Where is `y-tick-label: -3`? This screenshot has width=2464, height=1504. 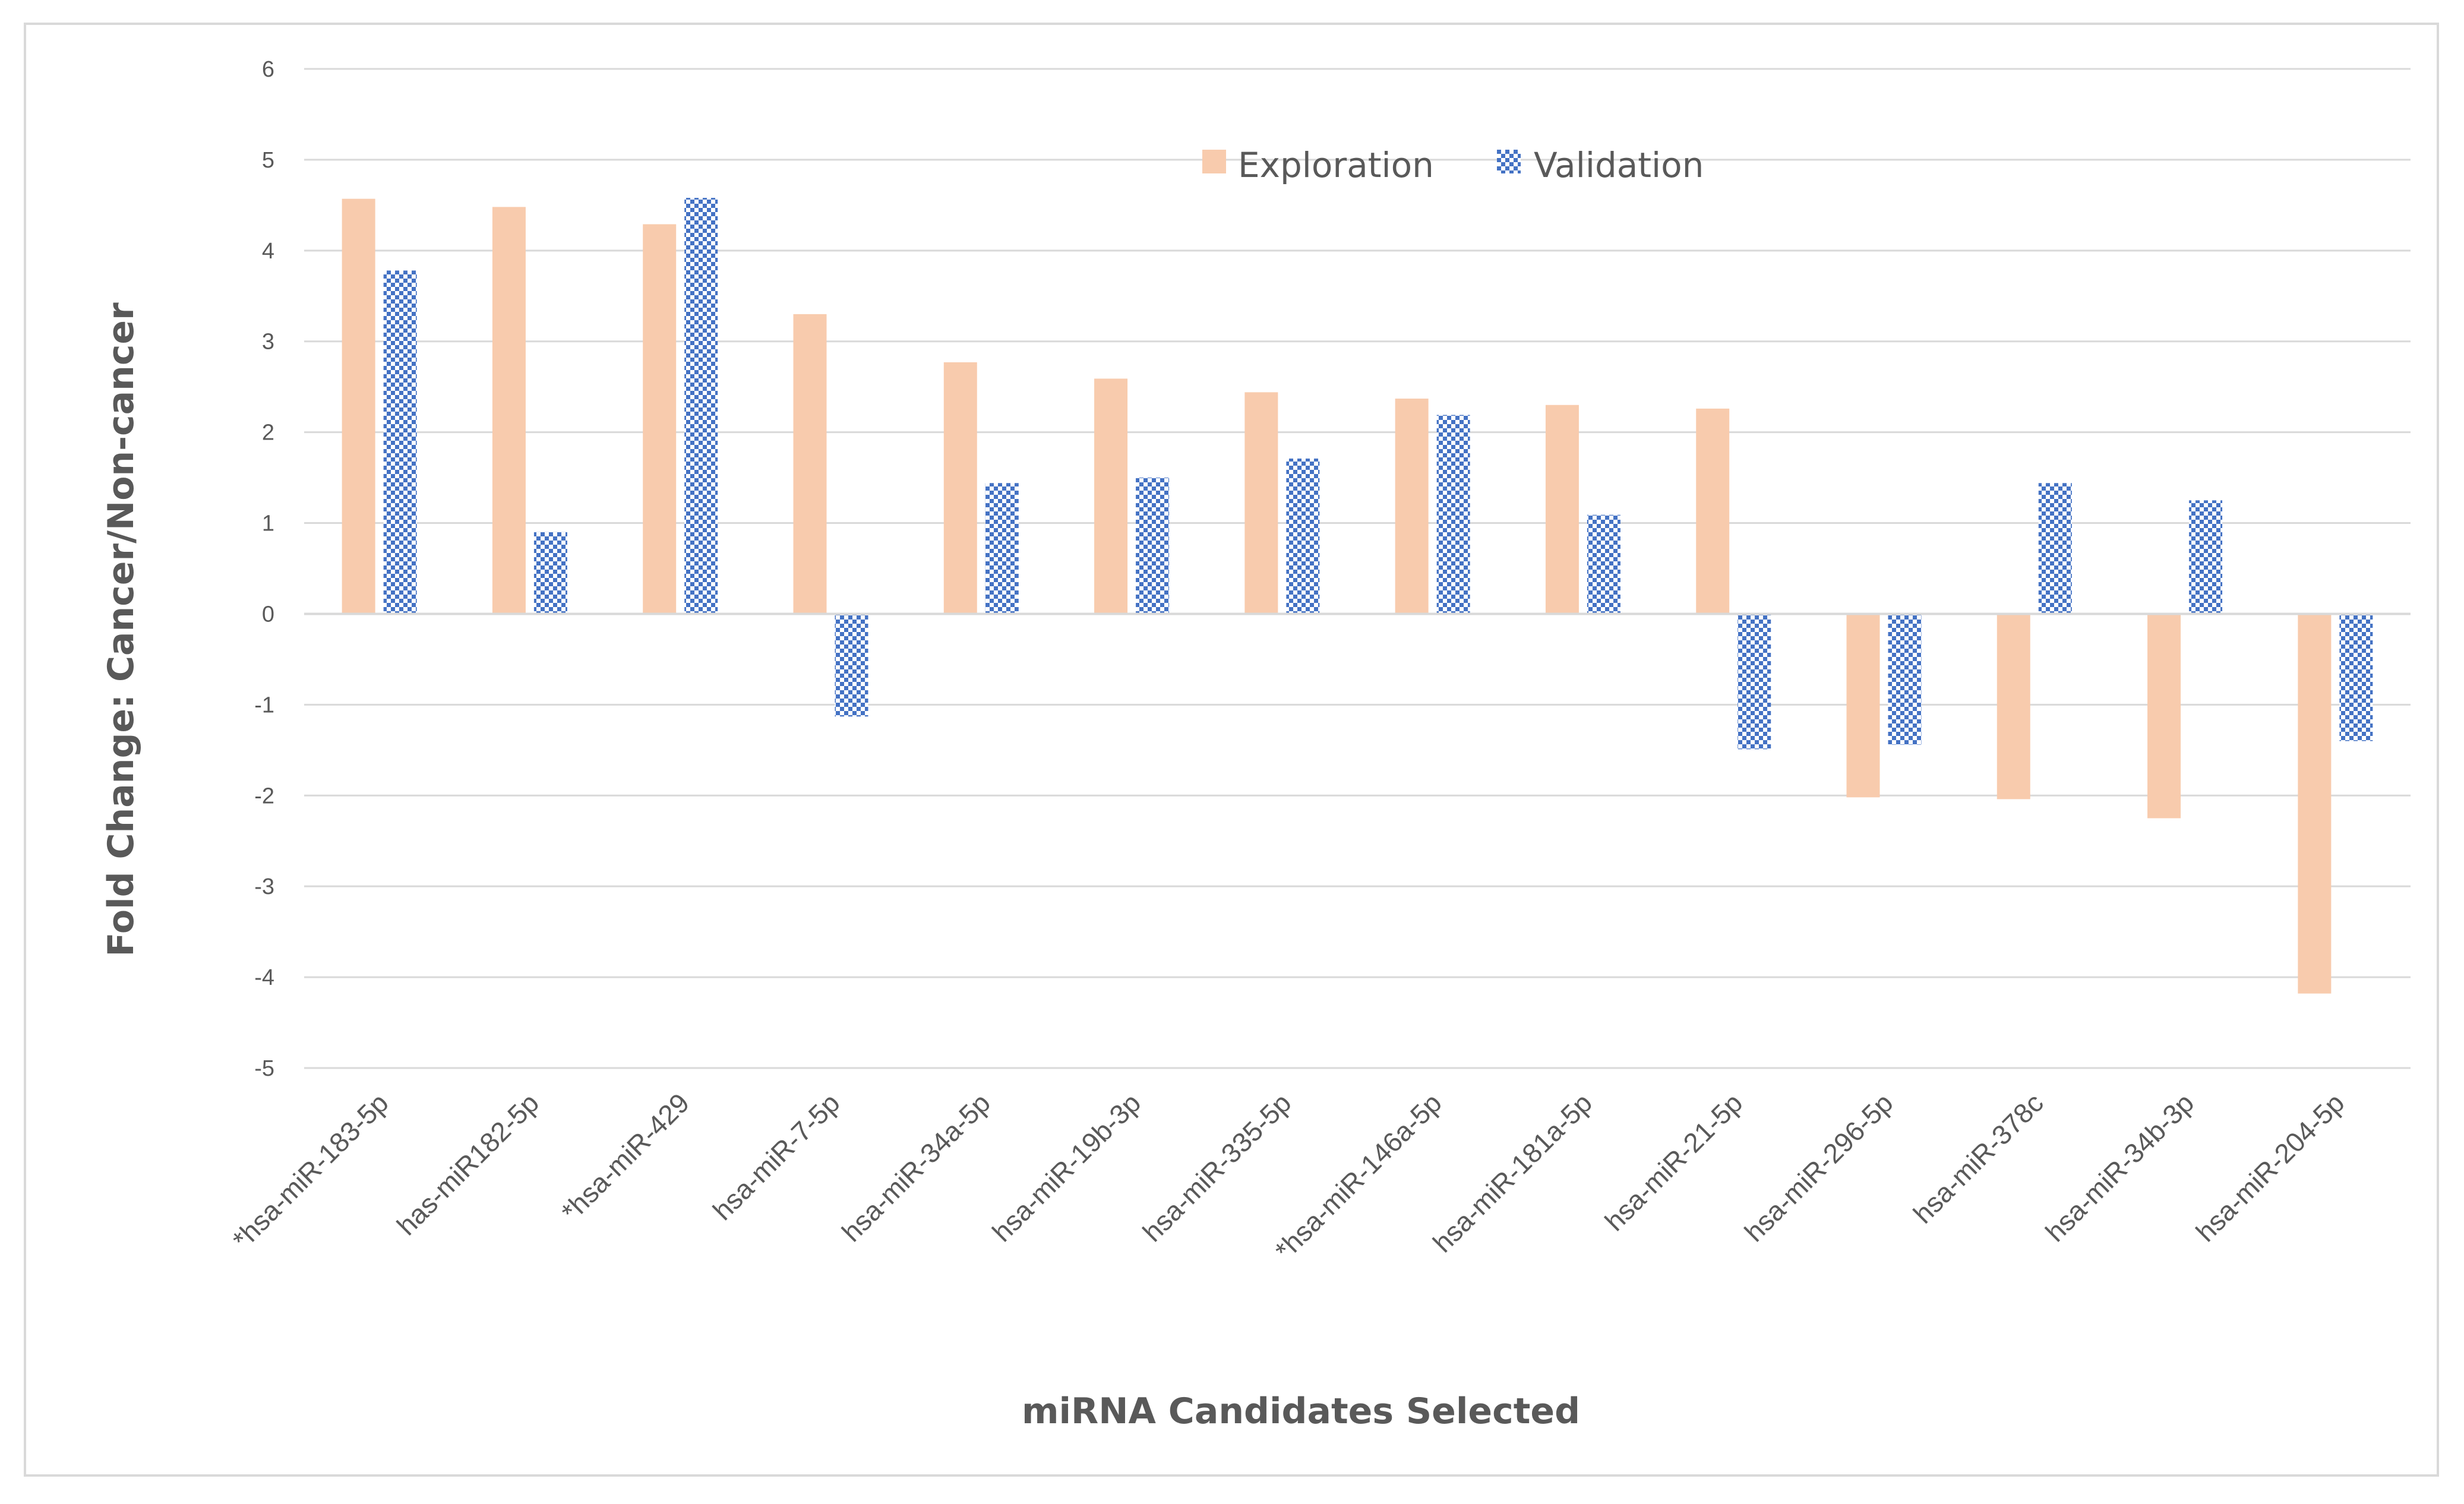
y-tick-label: -3 is located at coordinates (264, 886).